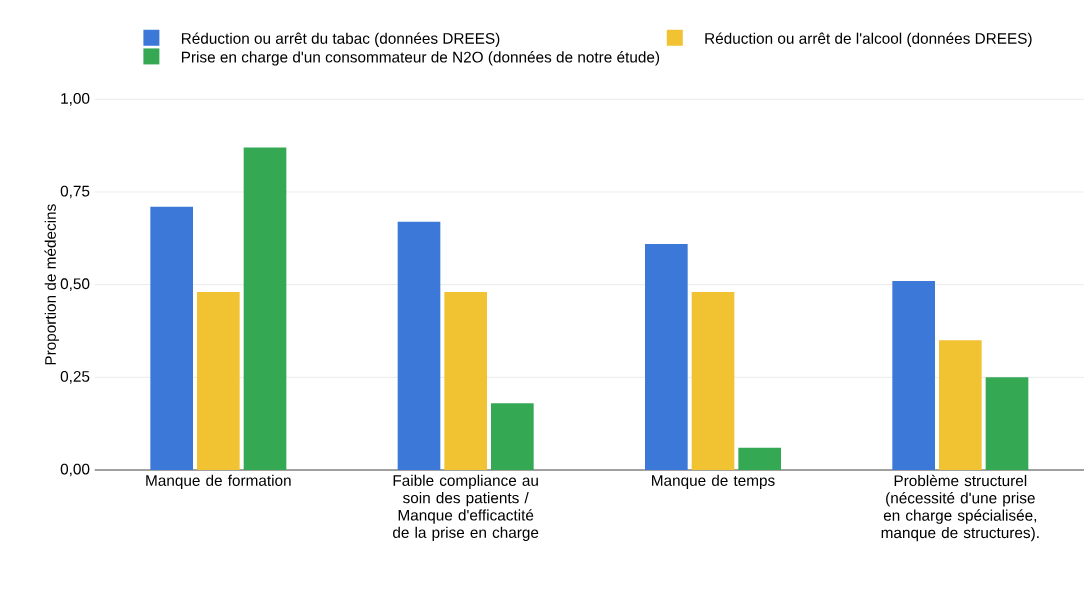 The height and width of the screenshot is (592, 1089). What do you see at coordinates (75, 192) in the screenshot?
I see `y-tick-label: 0,75` at bounding box center [75, 192].